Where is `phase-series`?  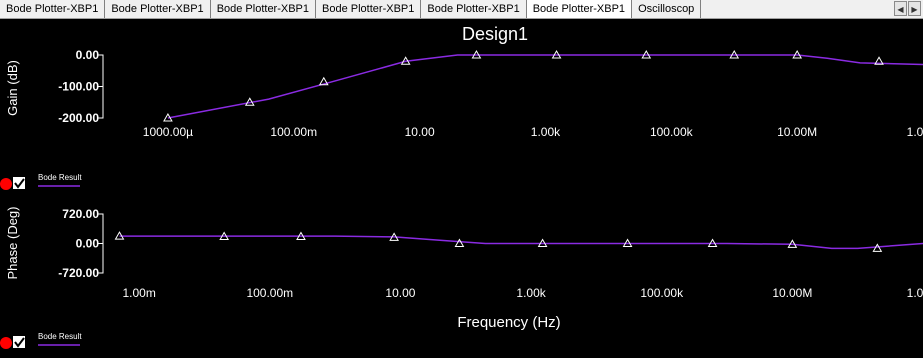 phase-series is located at coordinates (518, 241).